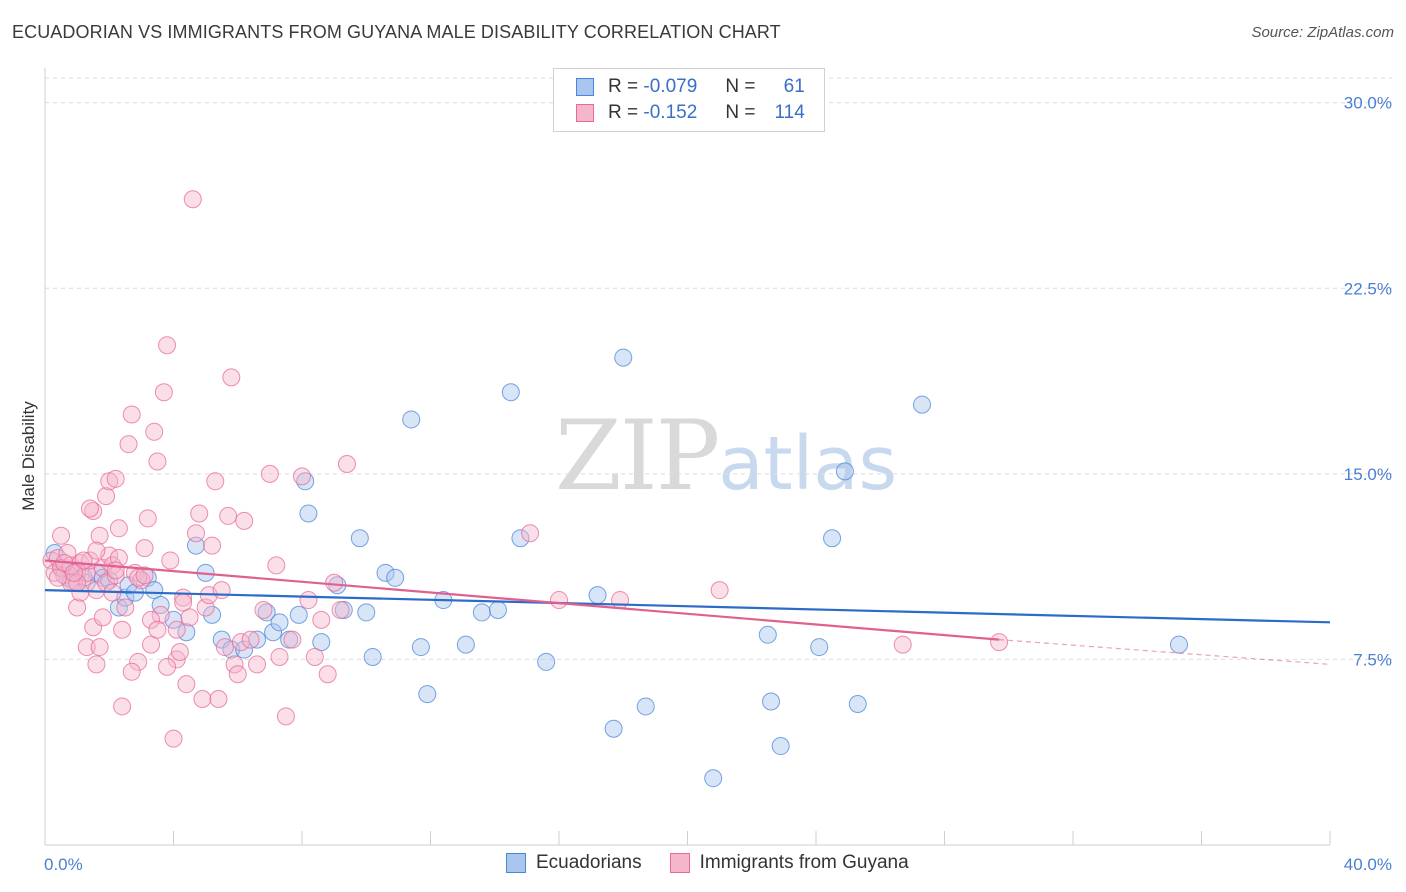 This screenshot has width=1406, height=892. I want to click on watermark: ZIPatlas, so click(726, 456).